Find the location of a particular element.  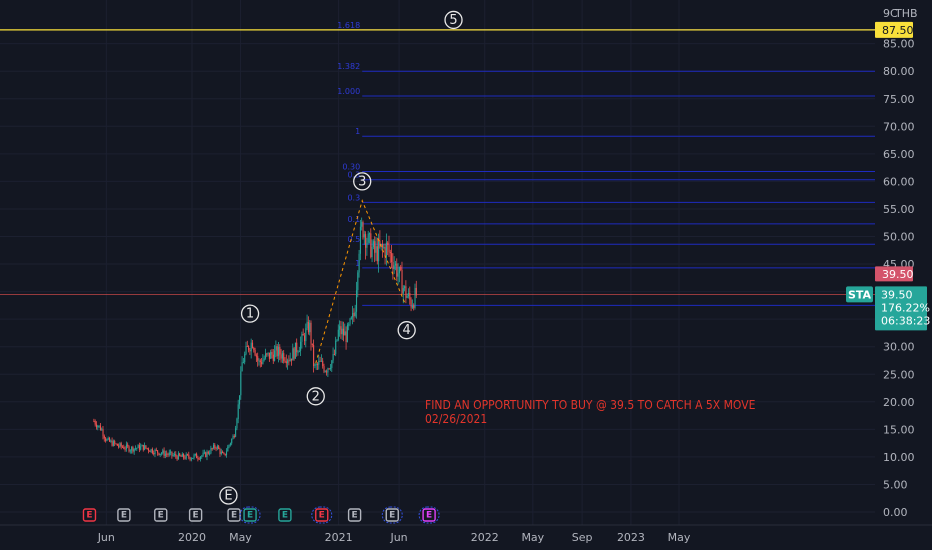

time-axis: Jun 2020 May 2021 Jun 2022 May Sep 2023 May is located at coordinates (466, 534).